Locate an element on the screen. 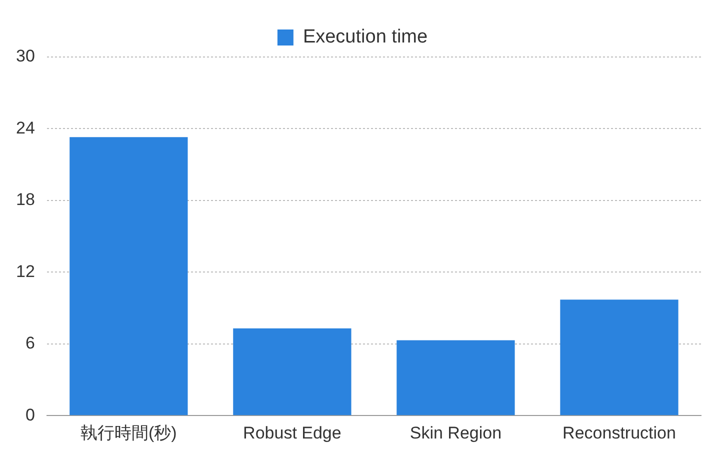 This screenshot has width=715, height=458. y-tick-label: 0 is located at coordinates (30, 414).